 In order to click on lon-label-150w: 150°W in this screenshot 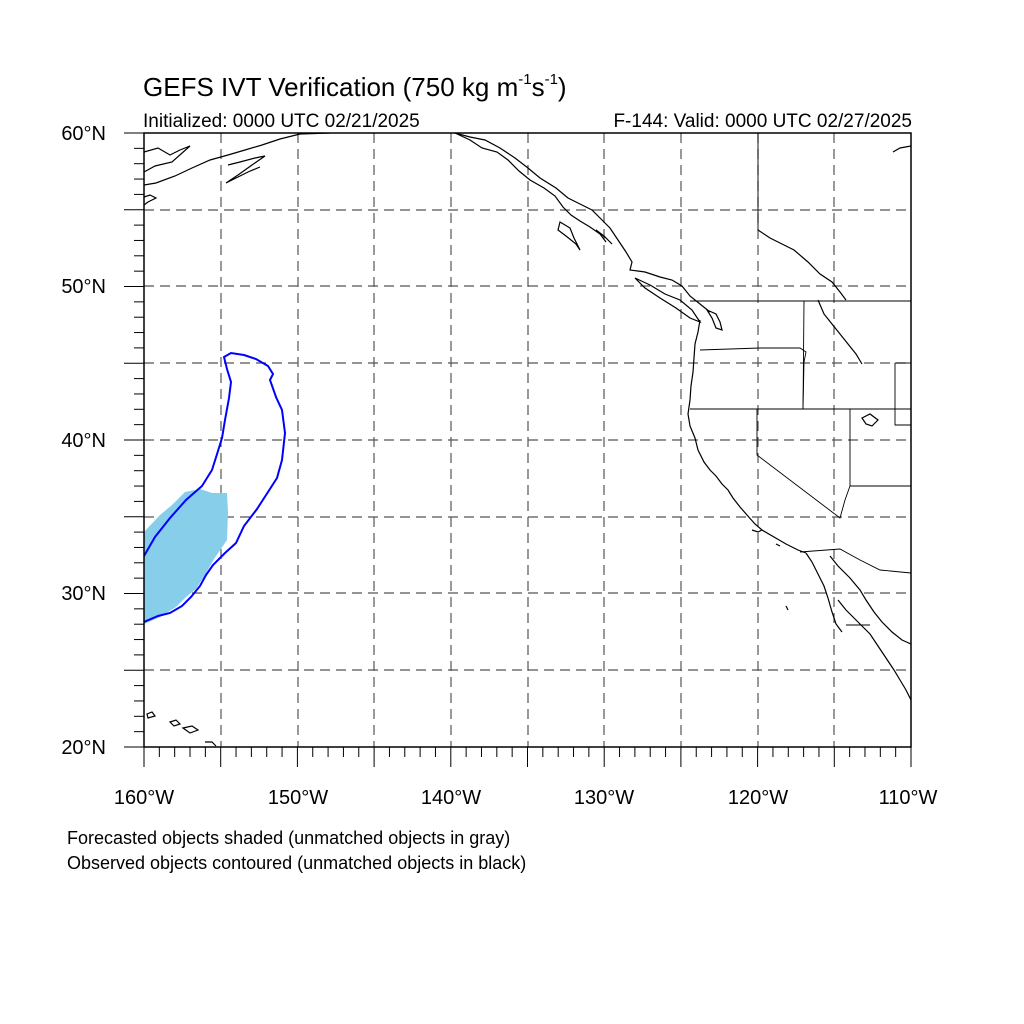, I will do `click(298, 798)`.